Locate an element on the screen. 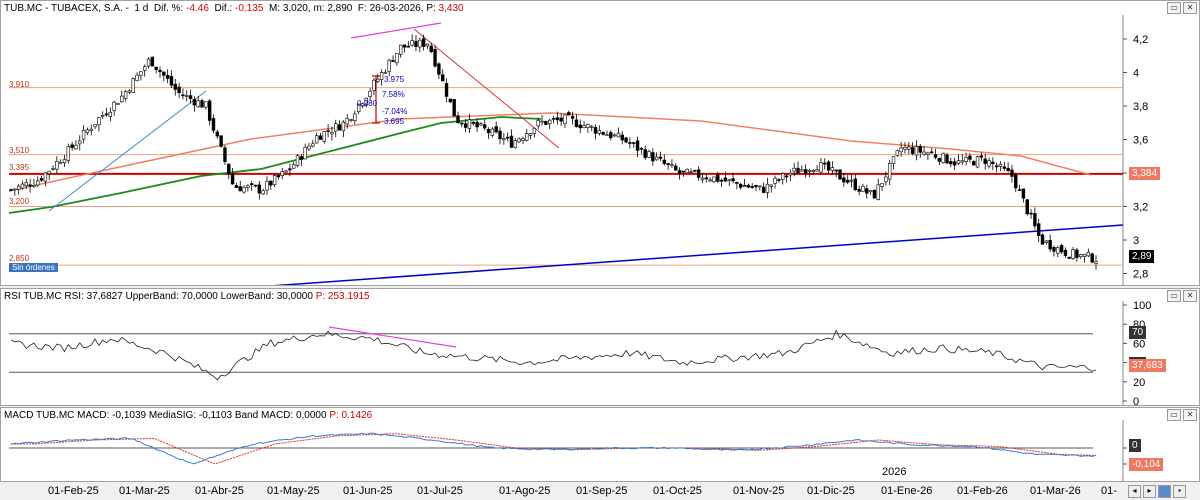  long-trend-line is located at coordinates (698, 254).